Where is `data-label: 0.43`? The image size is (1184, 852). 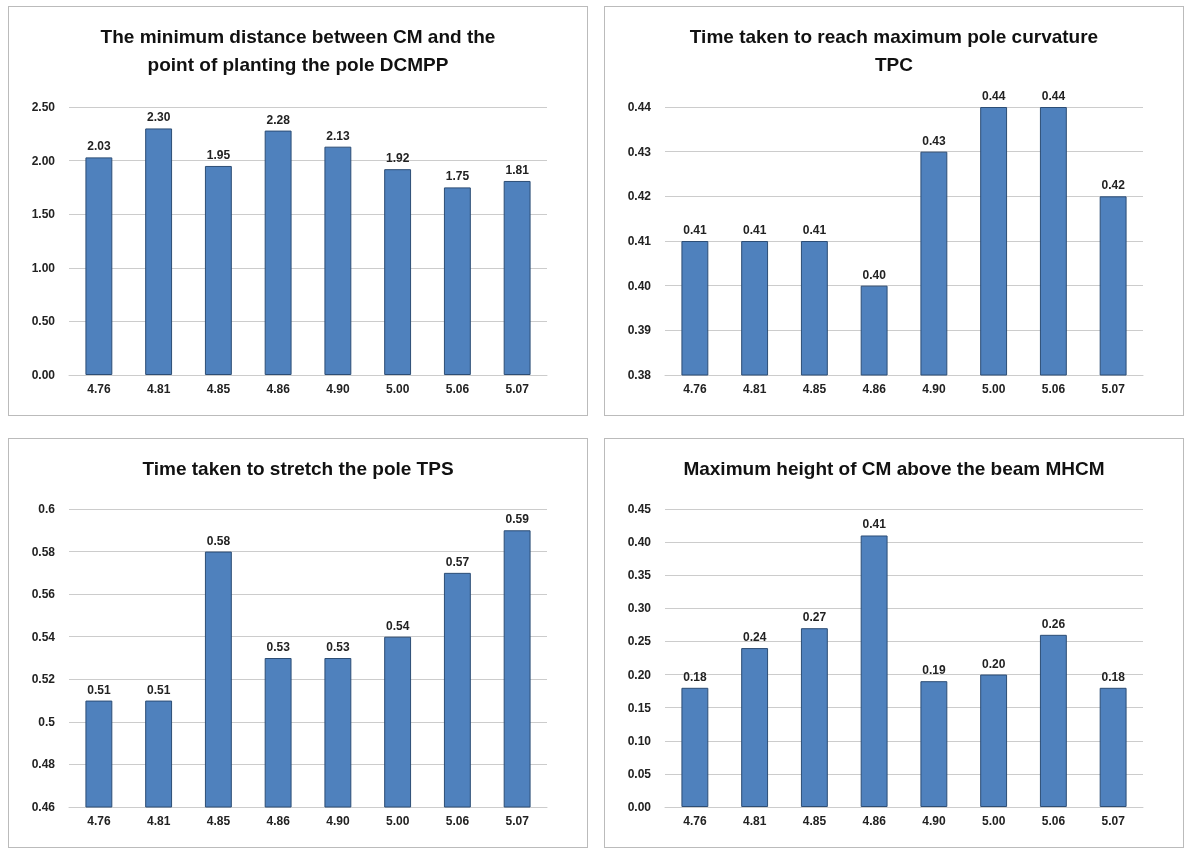
data-label: 0.43 is located at coordinates (934, 140).